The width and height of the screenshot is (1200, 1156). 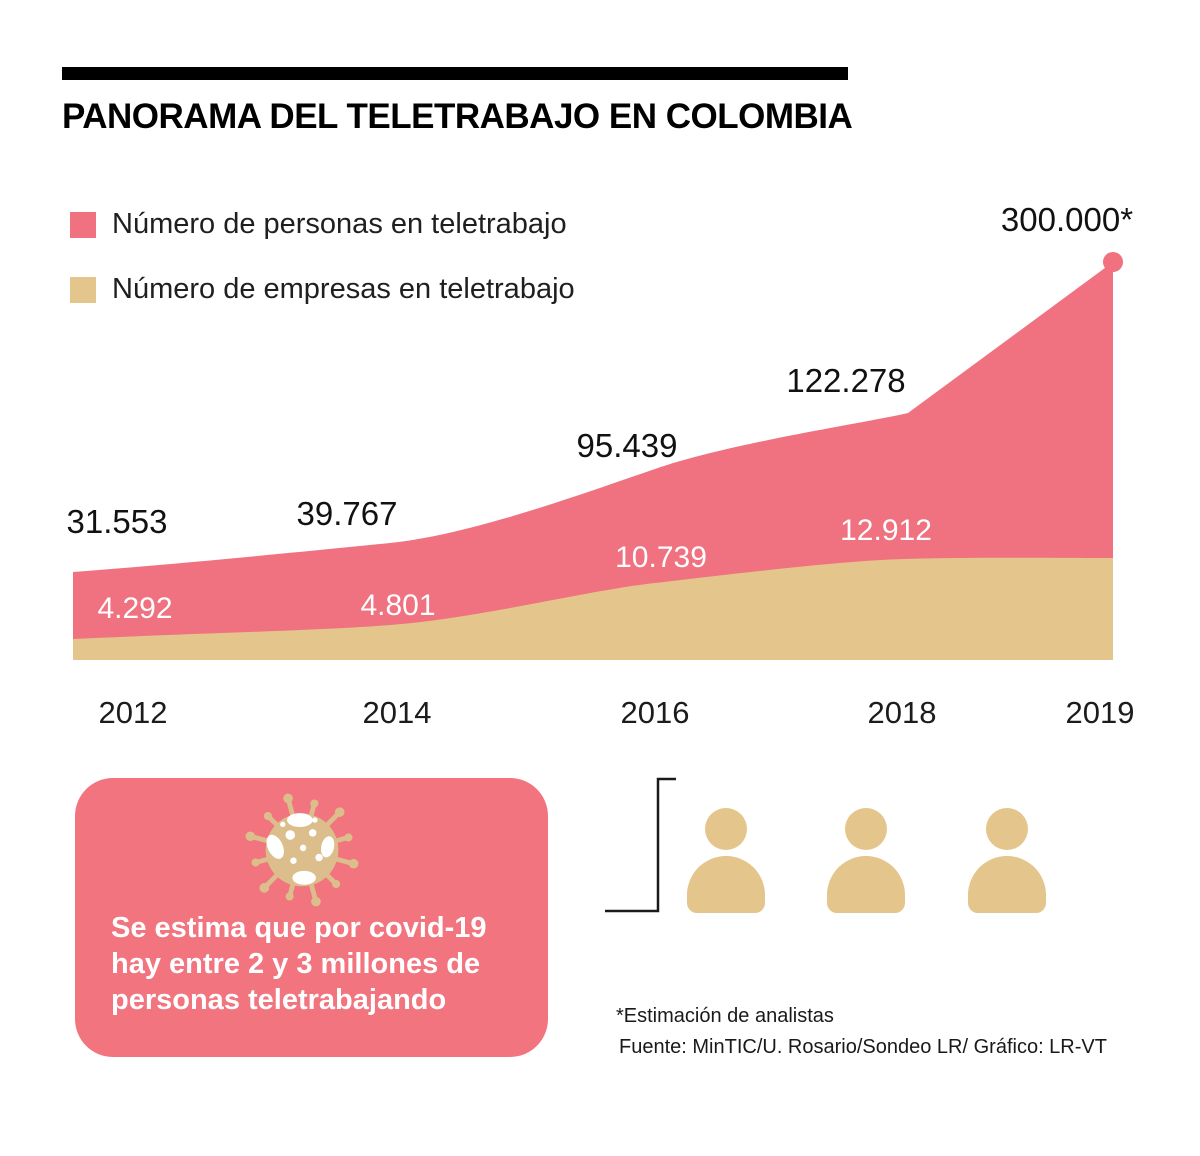 What do you see at coordinates (299, 928) in the screenshot?
I see `callout-text-line-1: Se estima que por covid-19` at bounding box center [299, 928].